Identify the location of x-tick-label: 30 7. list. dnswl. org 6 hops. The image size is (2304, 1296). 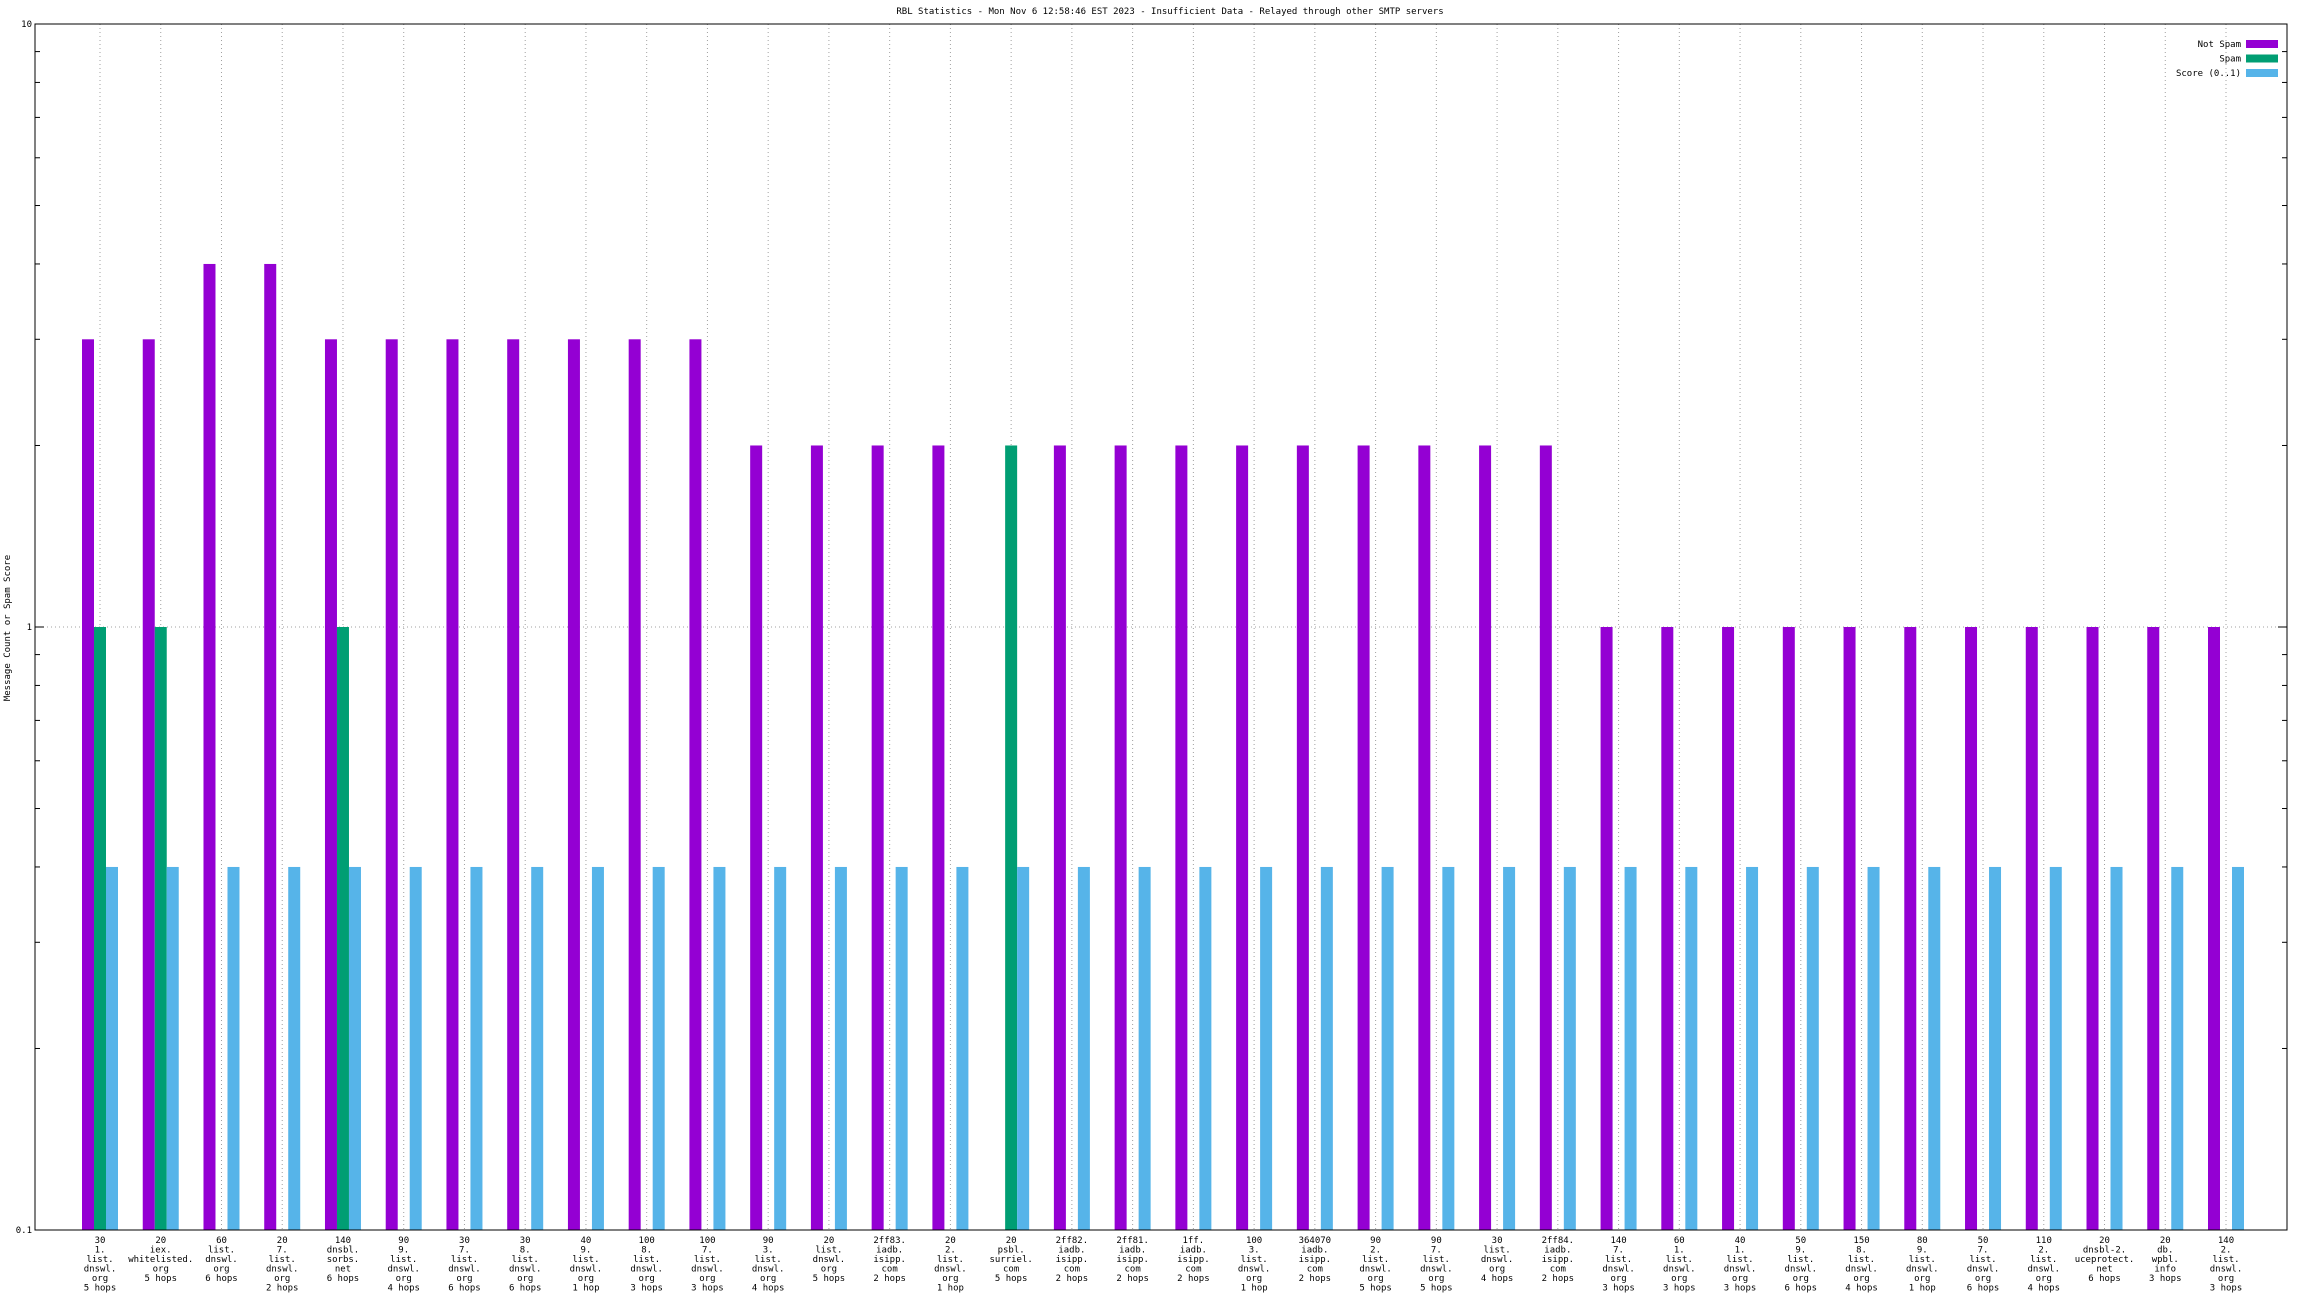
(464, 1265).